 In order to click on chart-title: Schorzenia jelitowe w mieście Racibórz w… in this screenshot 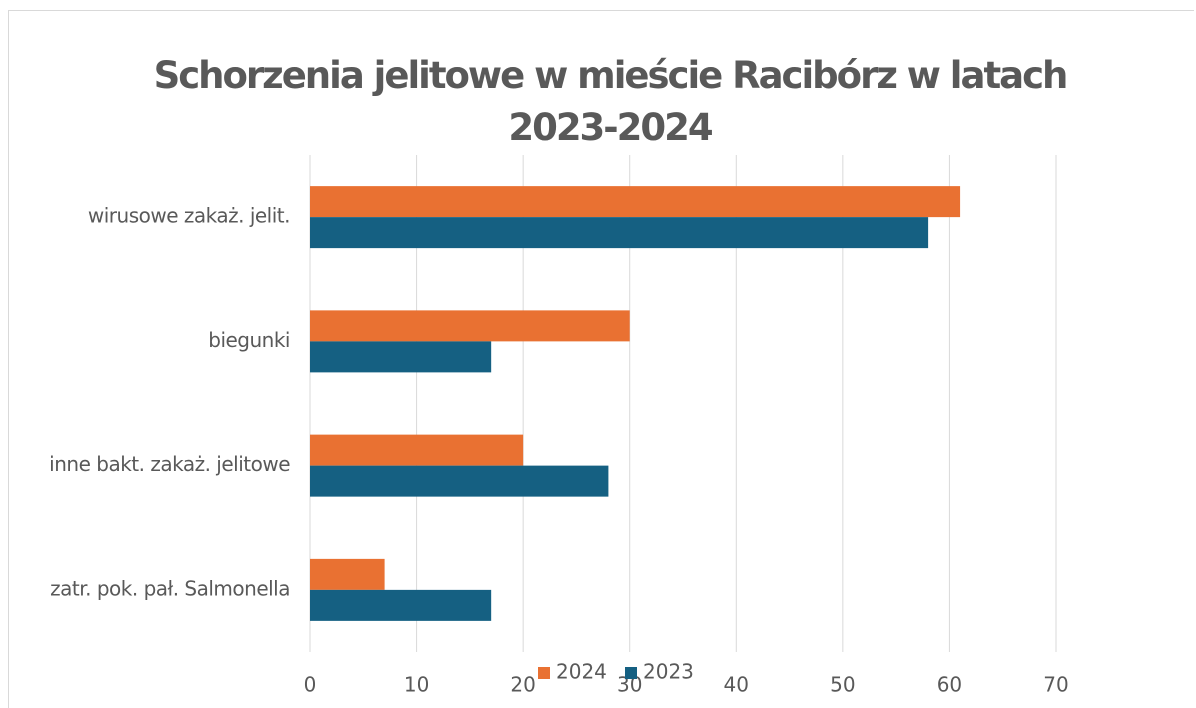, I will do `click(611, 101)`.